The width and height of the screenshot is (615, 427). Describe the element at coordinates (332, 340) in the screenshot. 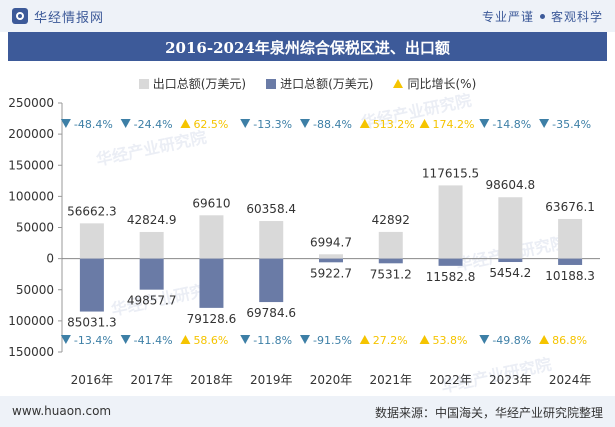

I see `growth-import-label: -91.5%` at that location.